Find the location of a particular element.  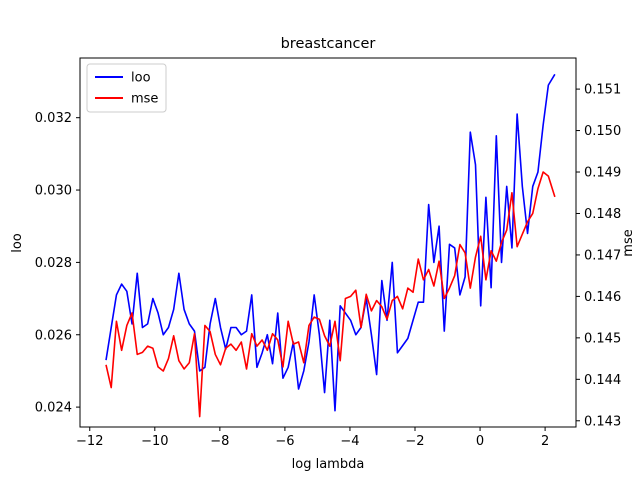

x-tick-label: −8 is located at coordinates (219, 441).